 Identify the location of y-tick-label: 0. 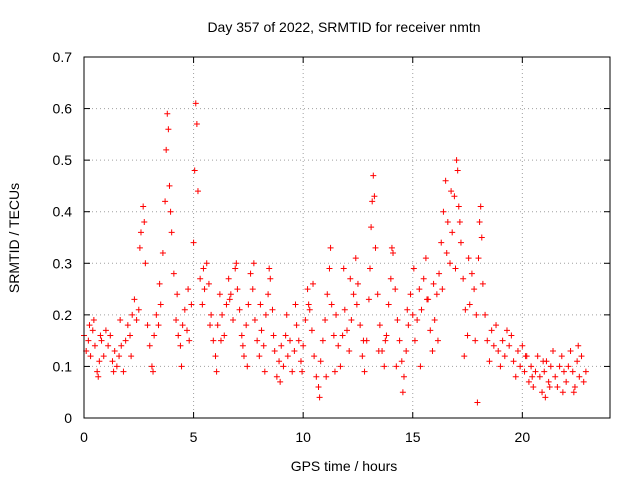
(68, 418).